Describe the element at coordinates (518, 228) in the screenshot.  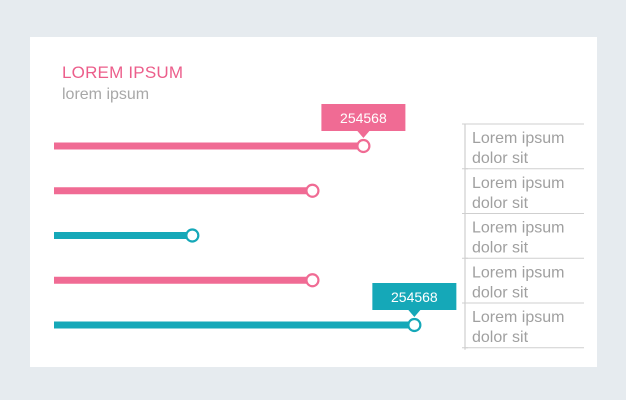
I see `category-label-3-line-1: Lorem ipsum` at that location.